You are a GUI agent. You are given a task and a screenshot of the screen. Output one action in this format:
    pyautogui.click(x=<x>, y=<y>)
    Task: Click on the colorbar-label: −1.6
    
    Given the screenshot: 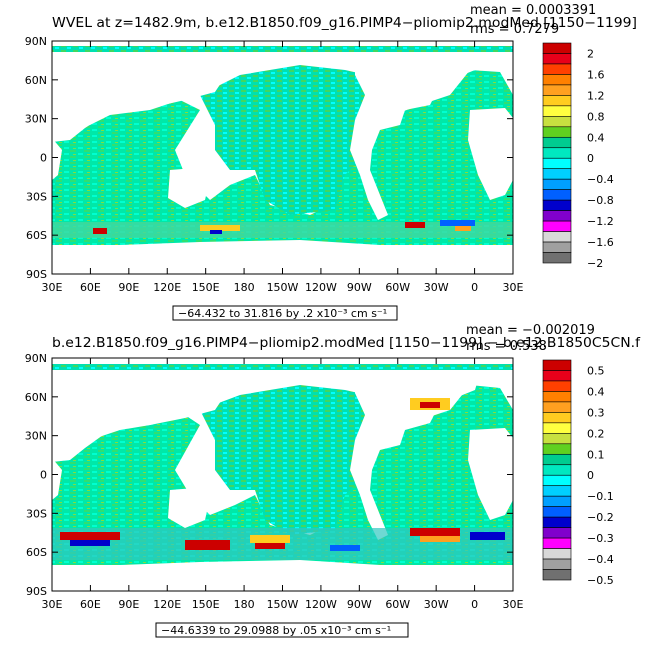 What is the action you would take?
    pyautogui.click(x=600, y=242)
    